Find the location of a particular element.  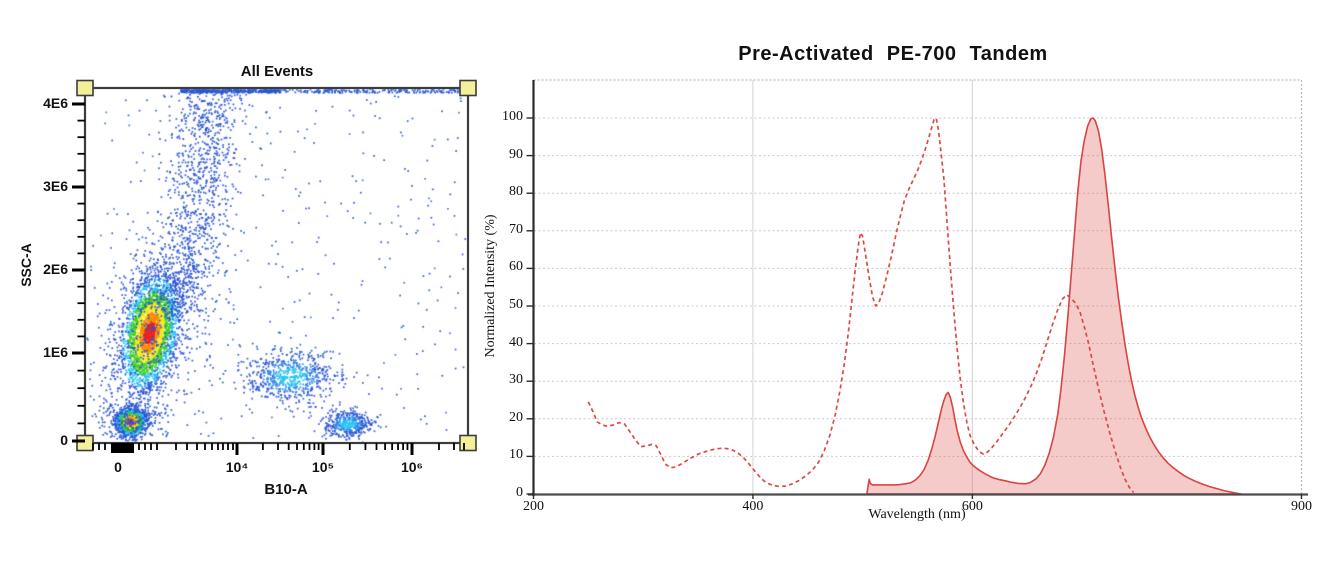

flow-y-tick-label: 4E6 is located at coordinates (55, 103).